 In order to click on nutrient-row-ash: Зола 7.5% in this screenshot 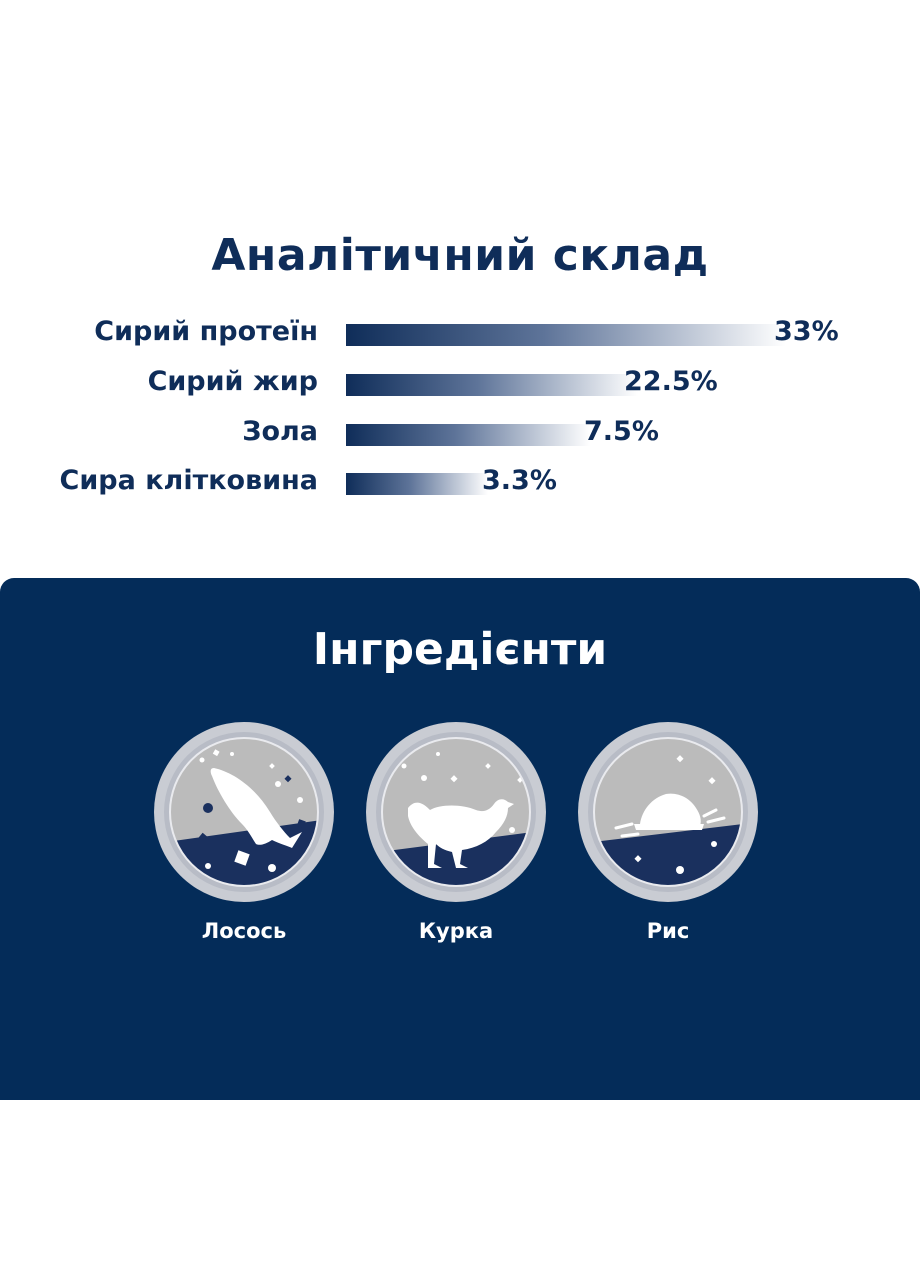, I will do `click(460, 432)`.